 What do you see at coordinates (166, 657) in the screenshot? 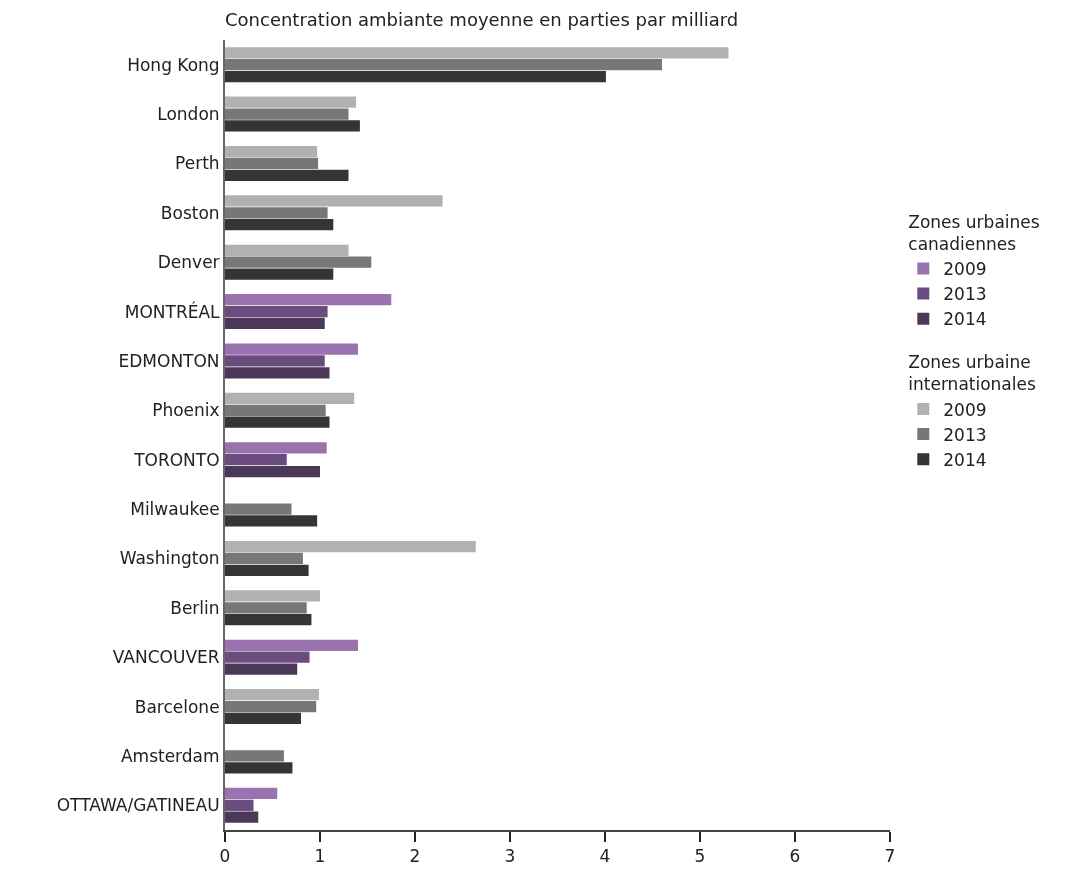
I see `y-tick-label: VANCOUVER` at bounding box center [166, 657].